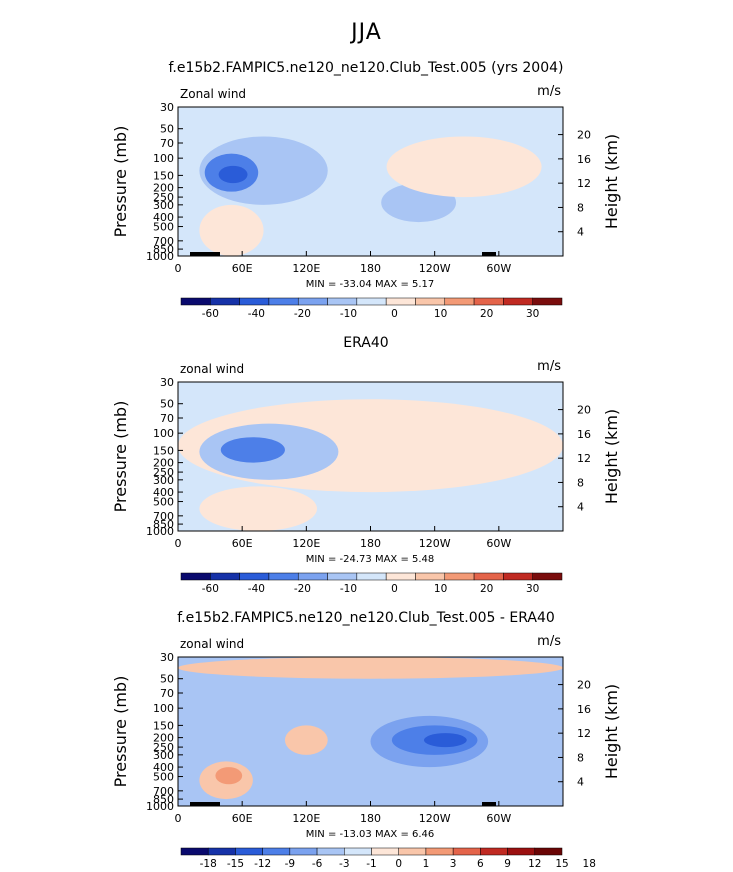 The width and height of the screenshot is (733, 872). I want to click on page-title: JJA, so click(366, 32).